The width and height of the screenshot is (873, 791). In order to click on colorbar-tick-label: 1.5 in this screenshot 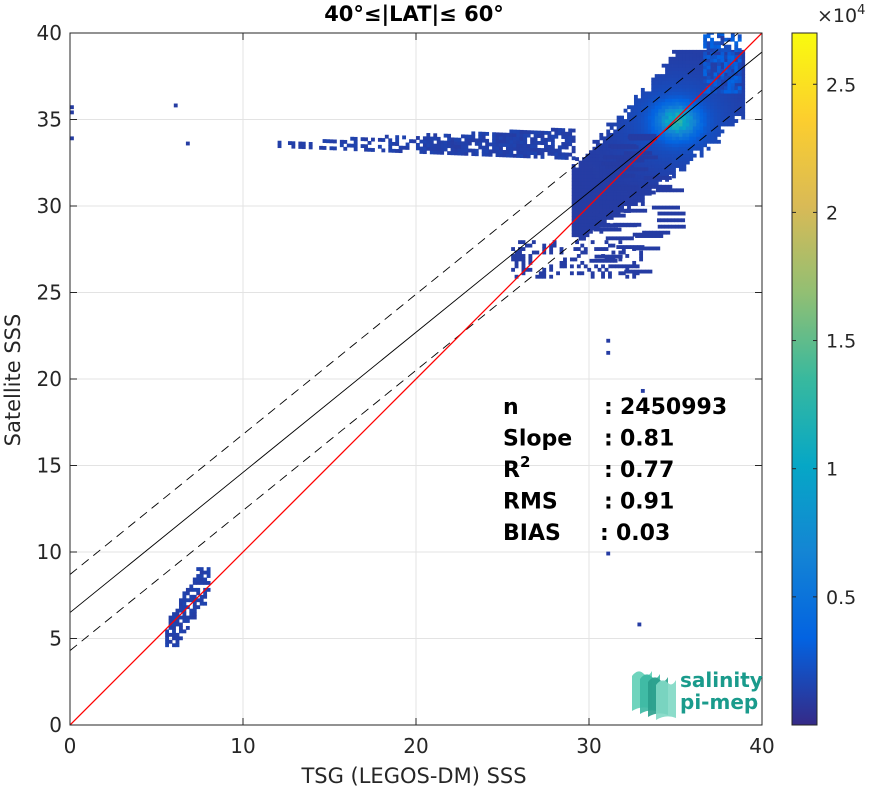, I will do `click(841, 342)`.